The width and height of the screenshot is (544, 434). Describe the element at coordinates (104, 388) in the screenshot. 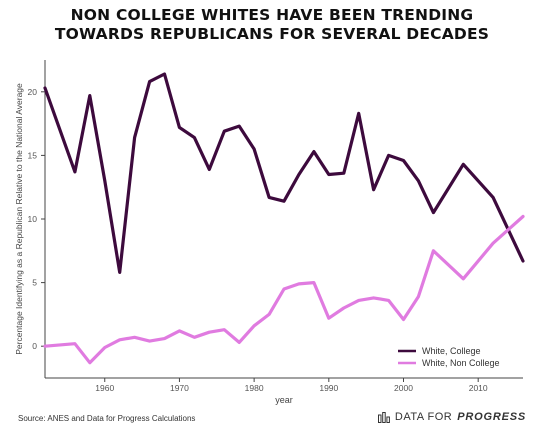

I see `x-tick-label: 1960` at that location.